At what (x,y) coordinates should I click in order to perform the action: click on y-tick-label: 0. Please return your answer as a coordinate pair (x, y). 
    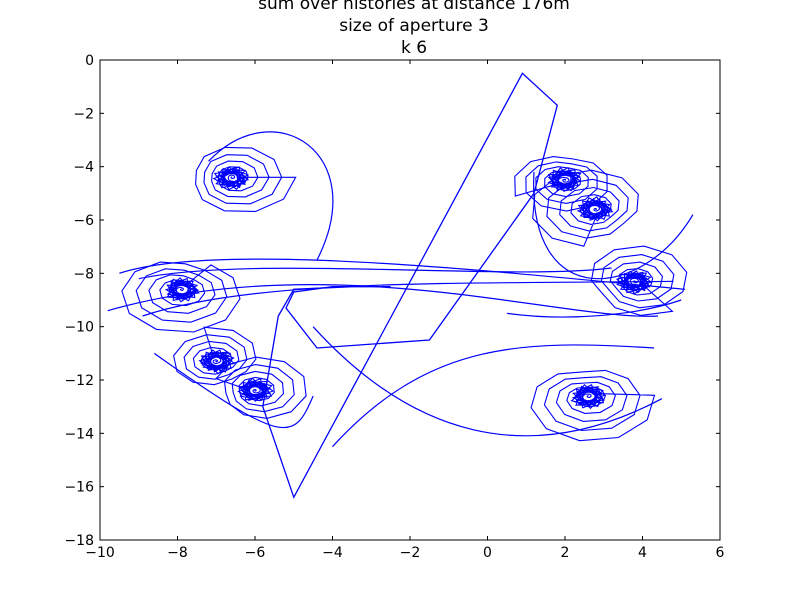
    Looking at the image, I should click on (89, 61).